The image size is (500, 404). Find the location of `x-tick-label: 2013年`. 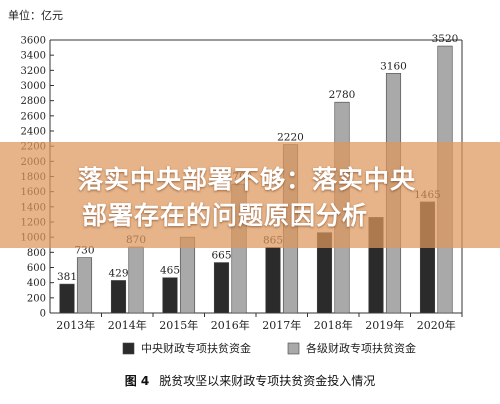

x-tick-label: 2013年 is located at coordinates (75, 325).